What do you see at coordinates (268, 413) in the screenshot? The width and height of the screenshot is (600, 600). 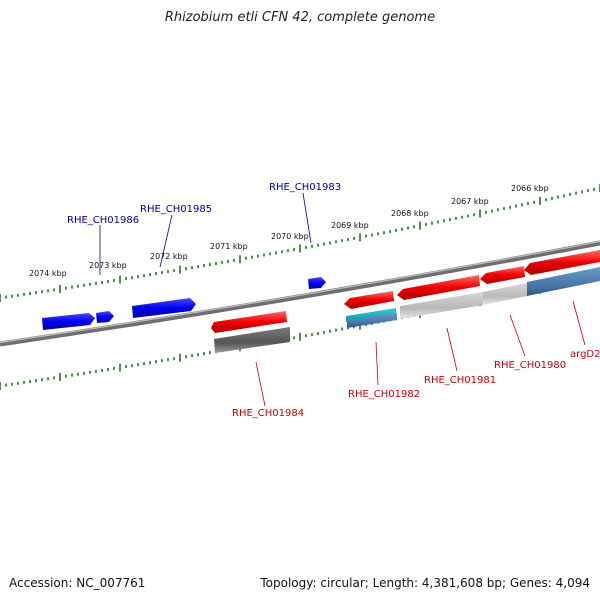 I see `label-rhe-ch01984: RHE_CH01984` at bounding box center [268, 413].